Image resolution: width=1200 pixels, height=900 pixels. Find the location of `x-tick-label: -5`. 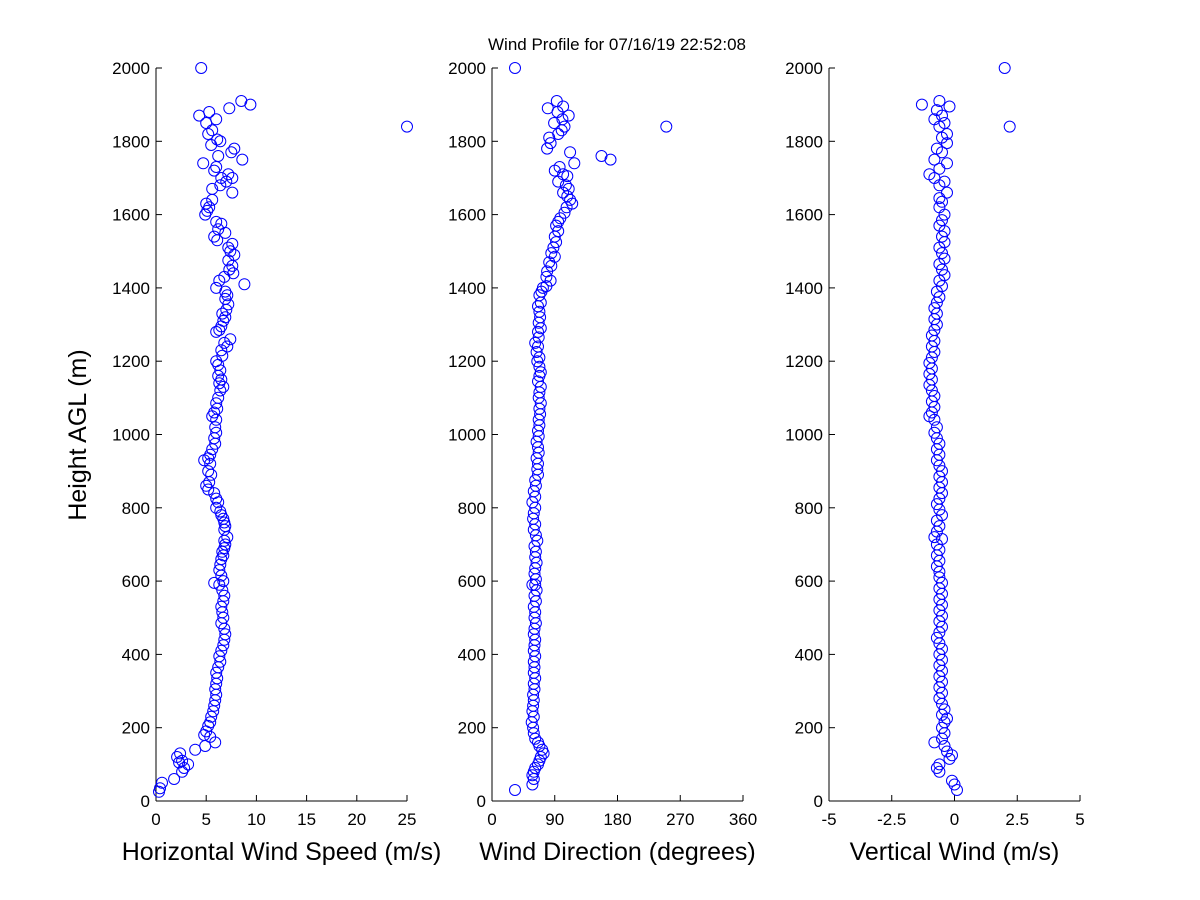

x-tick-label: -5 is located at coordinates (828, 819).